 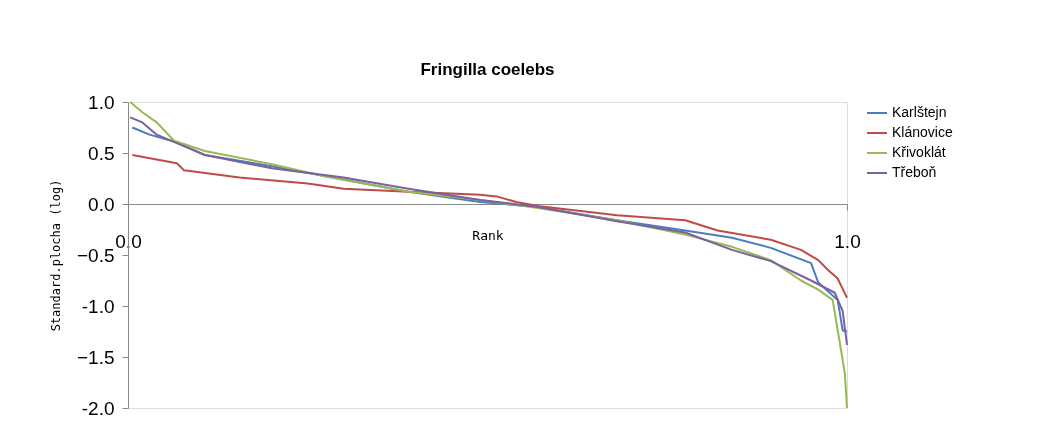 What do you see at coordinates (919, 112) in the screenshot?
I see `legend-label: Karlštejn` at bounding box center [919, 112].